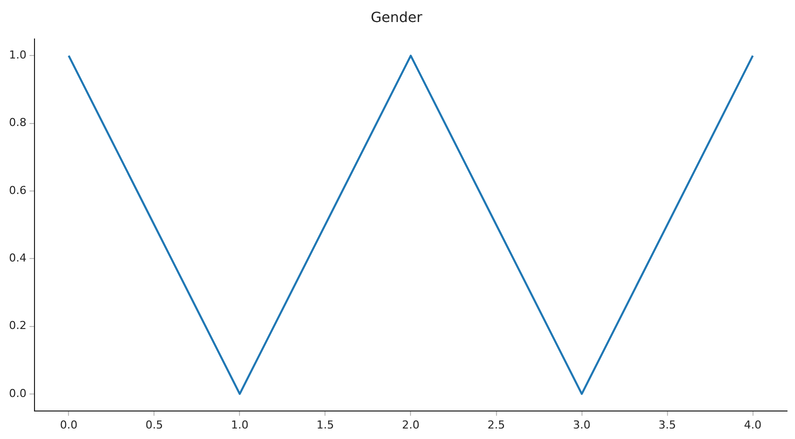  I want to click on x-tick-label: 3.0, so click(582, 425).